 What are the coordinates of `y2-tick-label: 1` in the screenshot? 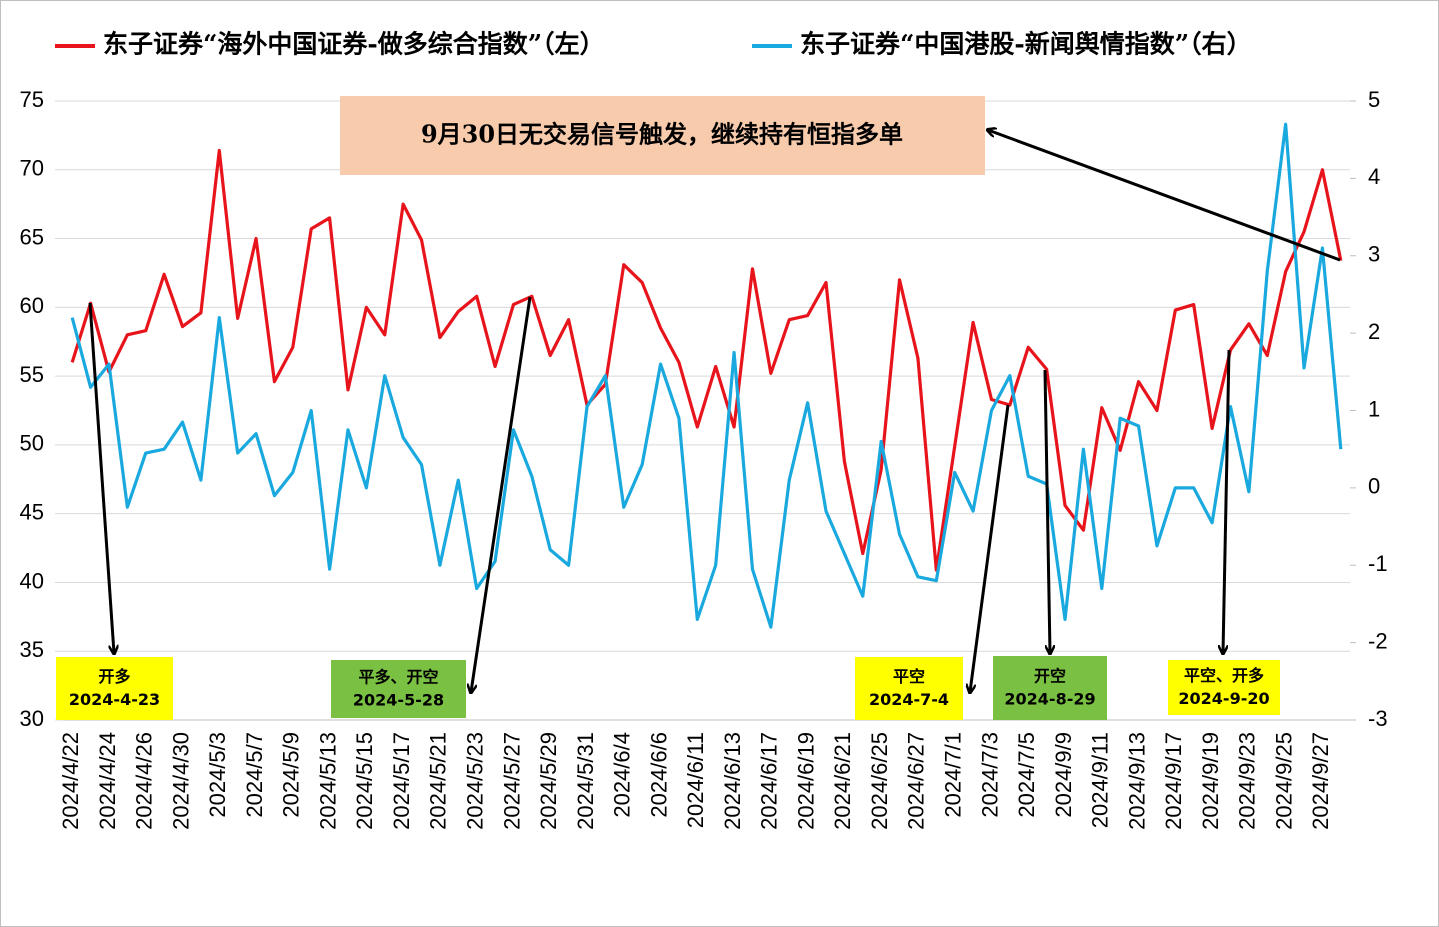 It's located at (1374, 408).